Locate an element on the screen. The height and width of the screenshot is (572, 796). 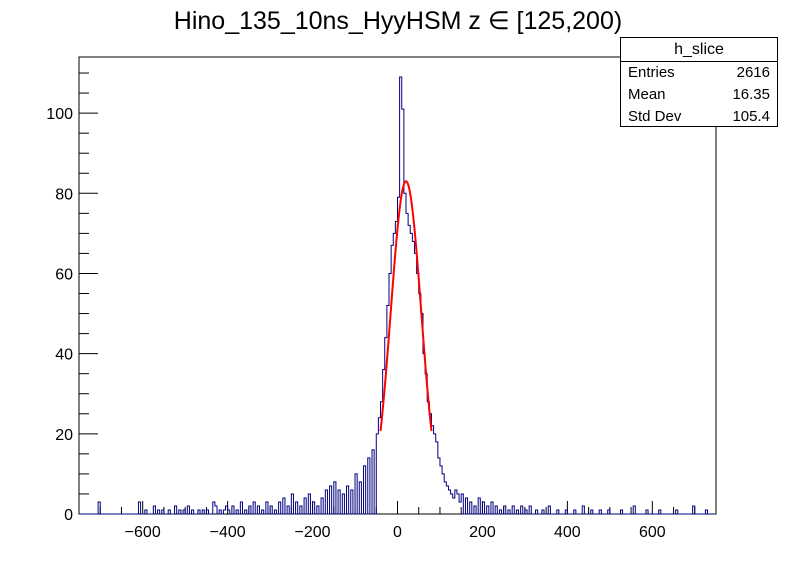
y-tick-label: 40 is located at coordinates (64, 355).